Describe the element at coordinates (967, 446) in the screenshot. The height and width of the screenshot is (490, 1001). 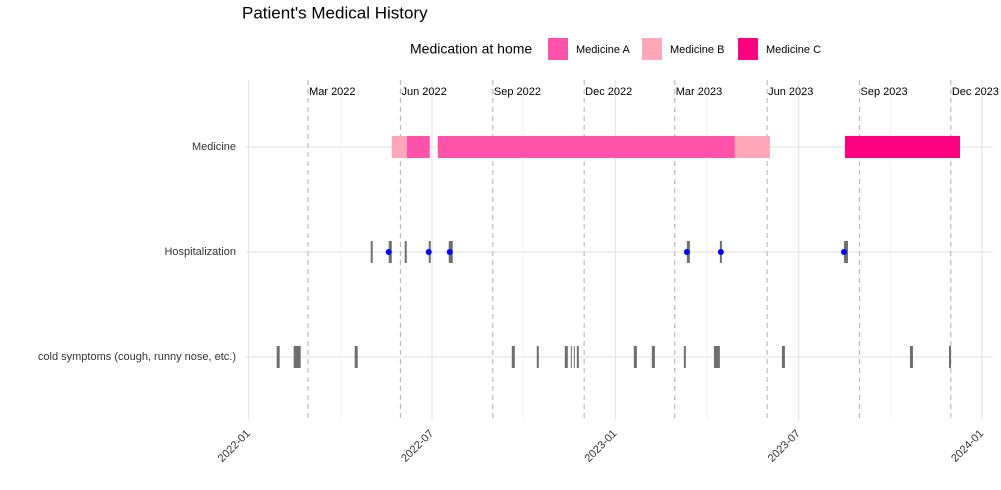
I see `x-tick-label: 2024-01` at that location.